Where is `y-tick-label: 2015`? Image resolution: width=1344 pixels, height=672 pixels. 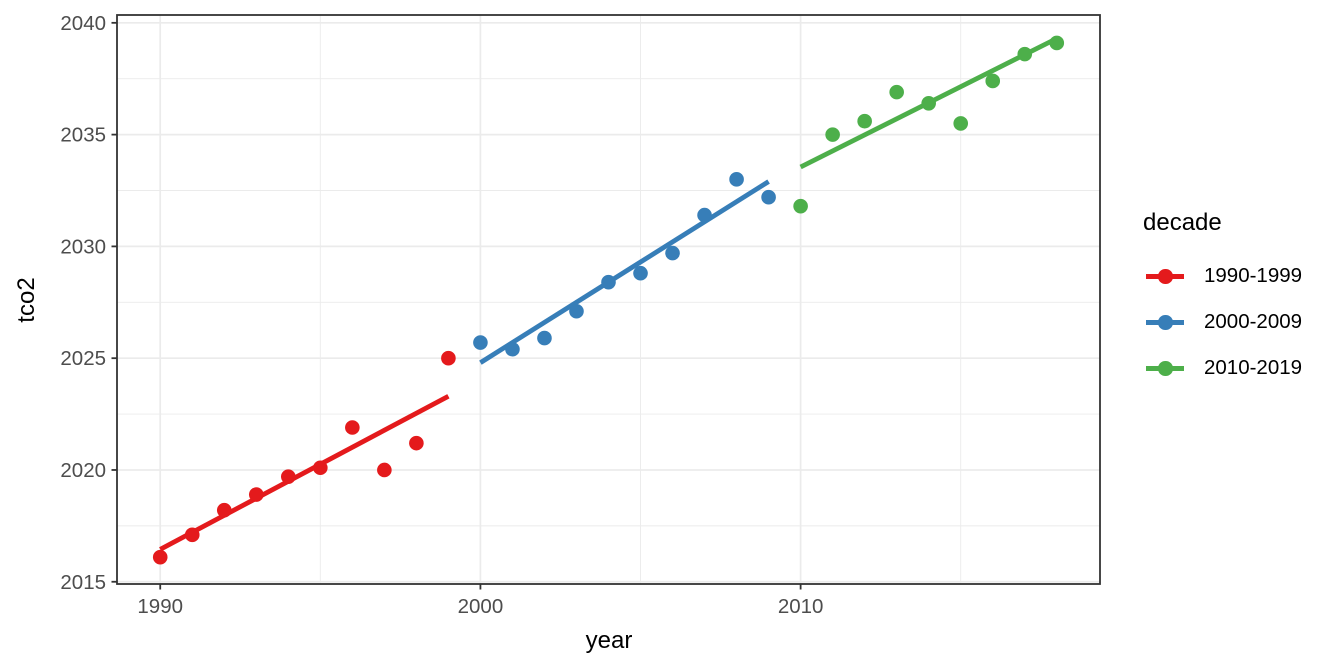
y-tick-label: 2015 is located at coordinates (83, 582).